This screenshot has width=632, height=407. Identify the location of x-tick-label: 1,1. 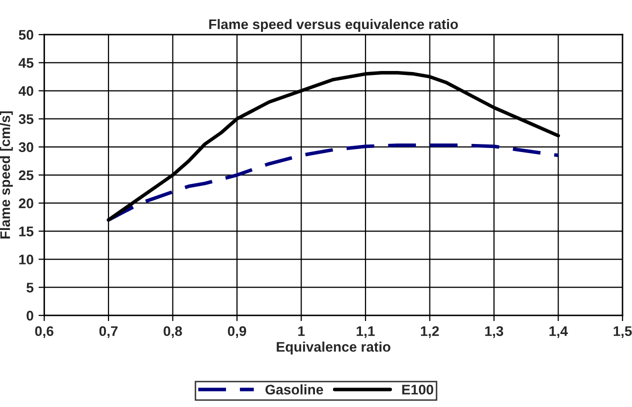
(365, 332).